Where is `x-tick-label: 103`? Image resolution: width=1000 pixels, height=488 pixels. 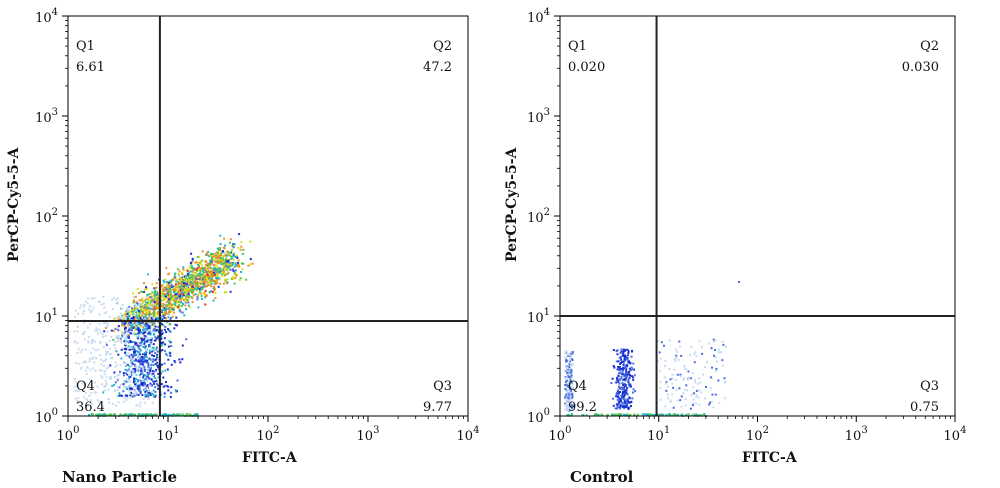
x-tick-label: 103 is located at coordinates (856, 434).